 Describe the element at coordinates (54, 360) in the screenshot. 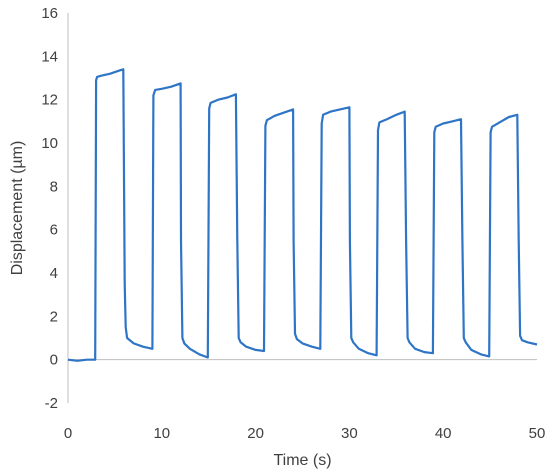

I see `y-tick-label: 0` at that location.